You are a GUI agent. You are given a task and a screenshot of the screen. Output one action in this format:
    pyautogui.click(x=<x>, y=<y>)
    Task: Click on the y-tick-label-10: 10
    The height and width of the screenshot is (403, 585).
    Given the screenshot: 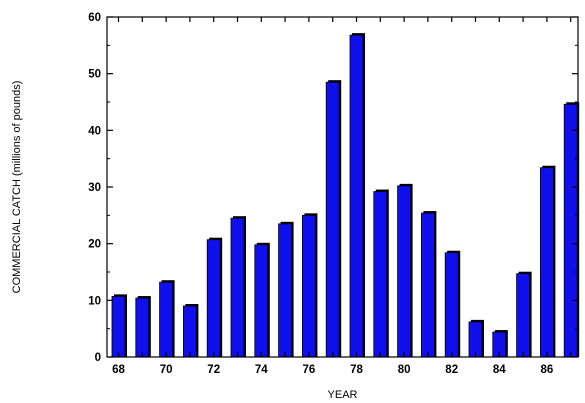 What is the action you would take?
    pyautogui.click(x=94, y=301)
    